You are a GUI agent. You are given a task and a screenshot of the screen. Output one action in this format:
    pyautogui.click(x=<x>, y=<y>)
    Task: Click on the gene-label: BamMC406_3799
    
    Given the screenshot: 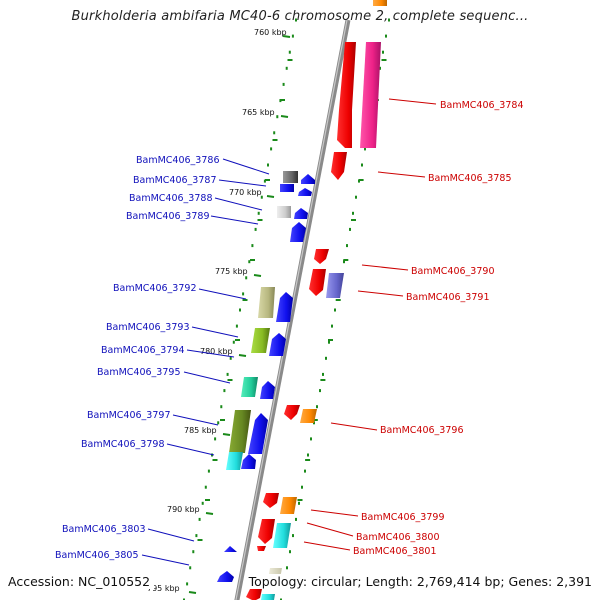 What is the action you would take?
    pyautogui.click(x=402, y=517)
    